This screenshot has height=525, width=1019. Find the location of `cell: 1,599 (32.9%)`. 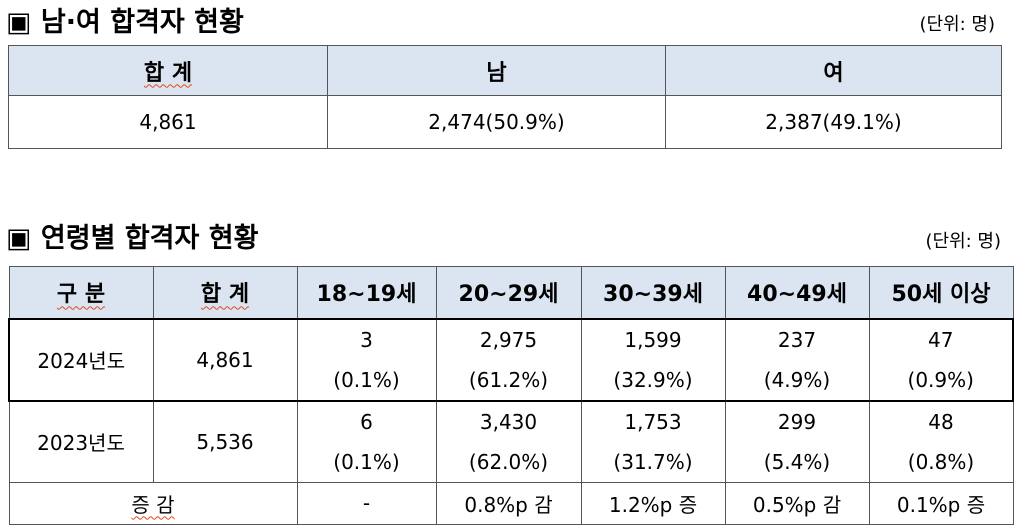

cell: 1,599 (32.9%) is located at coordinates (653, 359).